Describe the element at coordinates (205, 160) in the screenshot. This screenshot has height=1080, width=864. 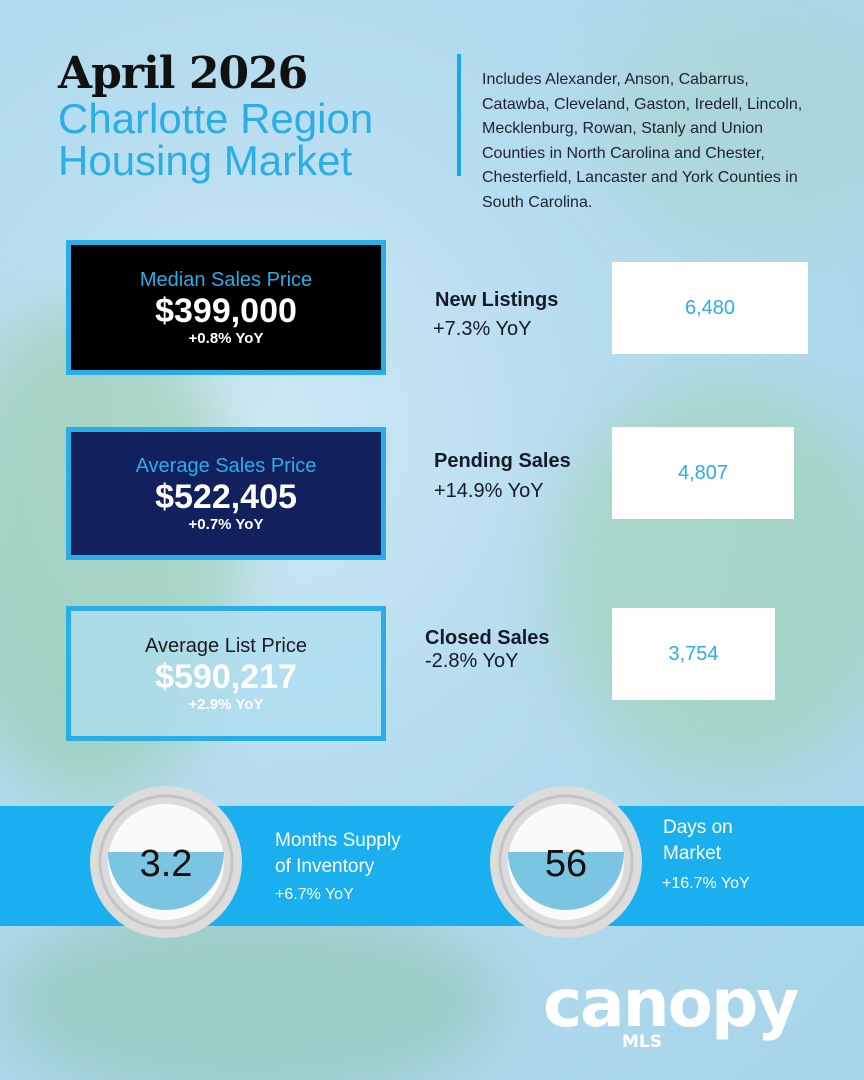
I see `subtitle-line: Housing Market` at that location.